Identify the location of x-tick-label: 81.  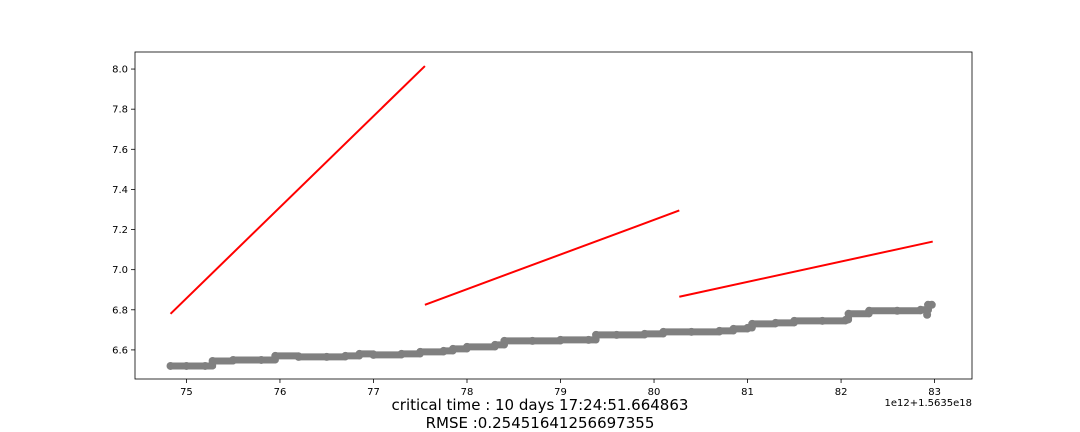
(747, 392).